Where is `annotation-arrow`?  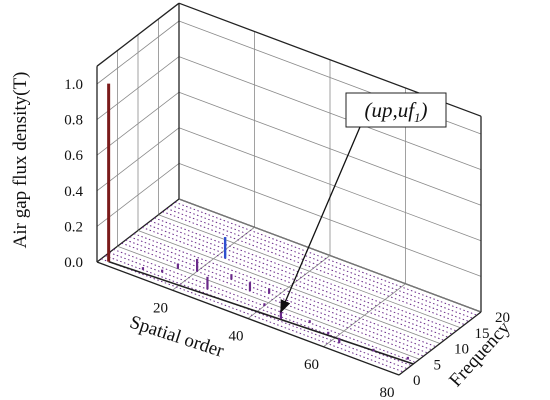
annotation-arrow is located at coordinates (320, 220).